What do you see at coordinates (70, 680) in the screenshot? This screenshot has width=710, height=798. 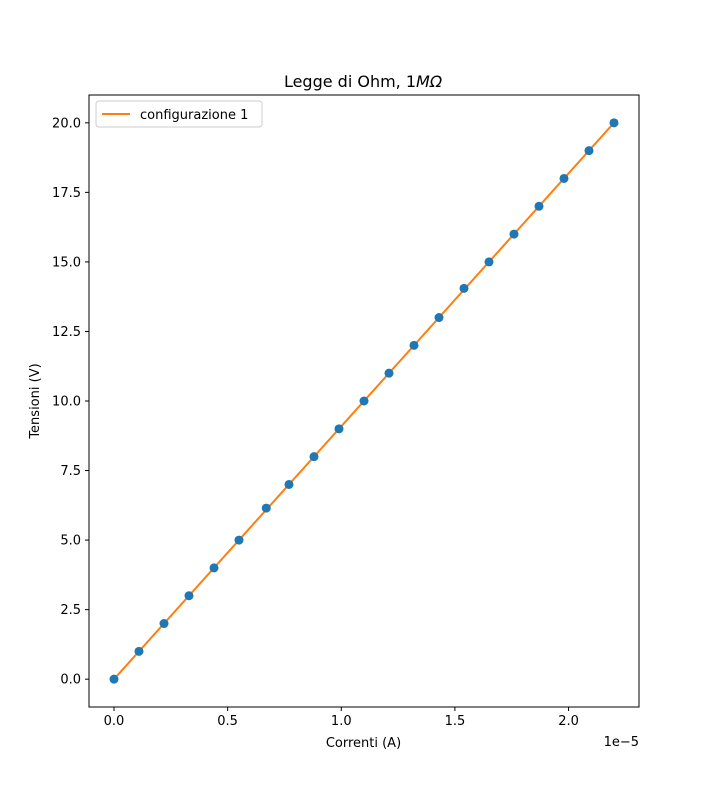 I see `y-tick-label: 0.0` at bounding box center [70, 680].